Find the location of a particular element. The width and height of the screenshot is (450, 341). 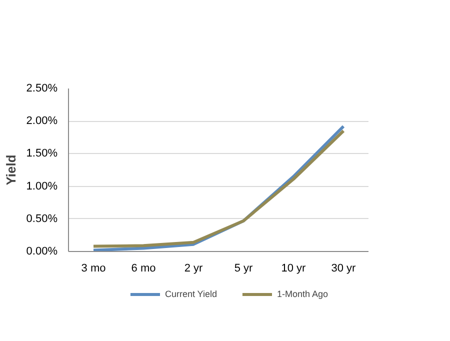

y-tick-label: 2.00% is located at coordinates (42, 121).